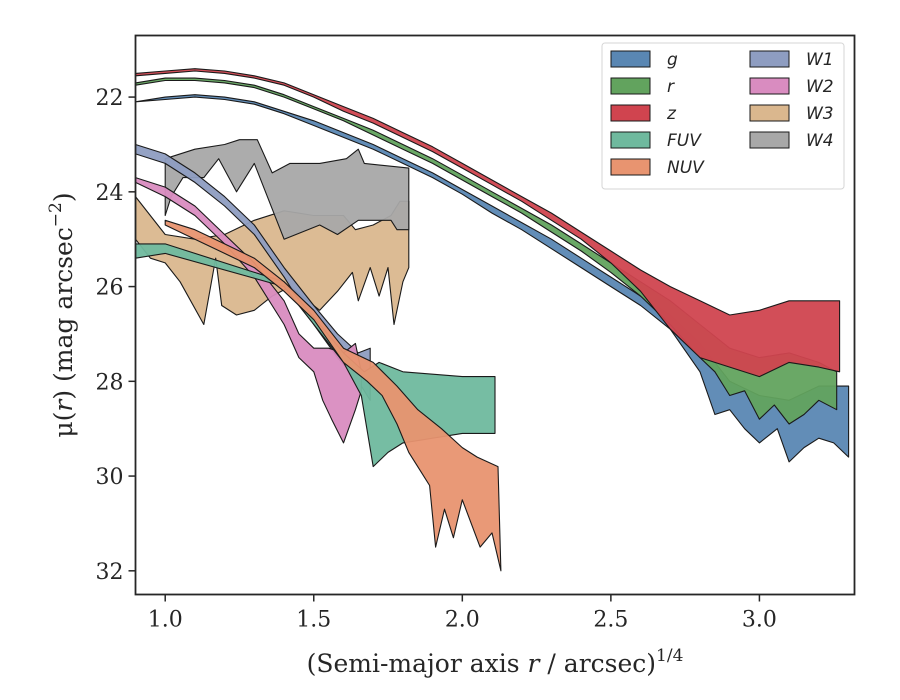 This screenshot has width=900, height=700. Describe the element at coordinates (684, 141) in the screenshot. I see `legend-label-fuv: FUV` at that location.